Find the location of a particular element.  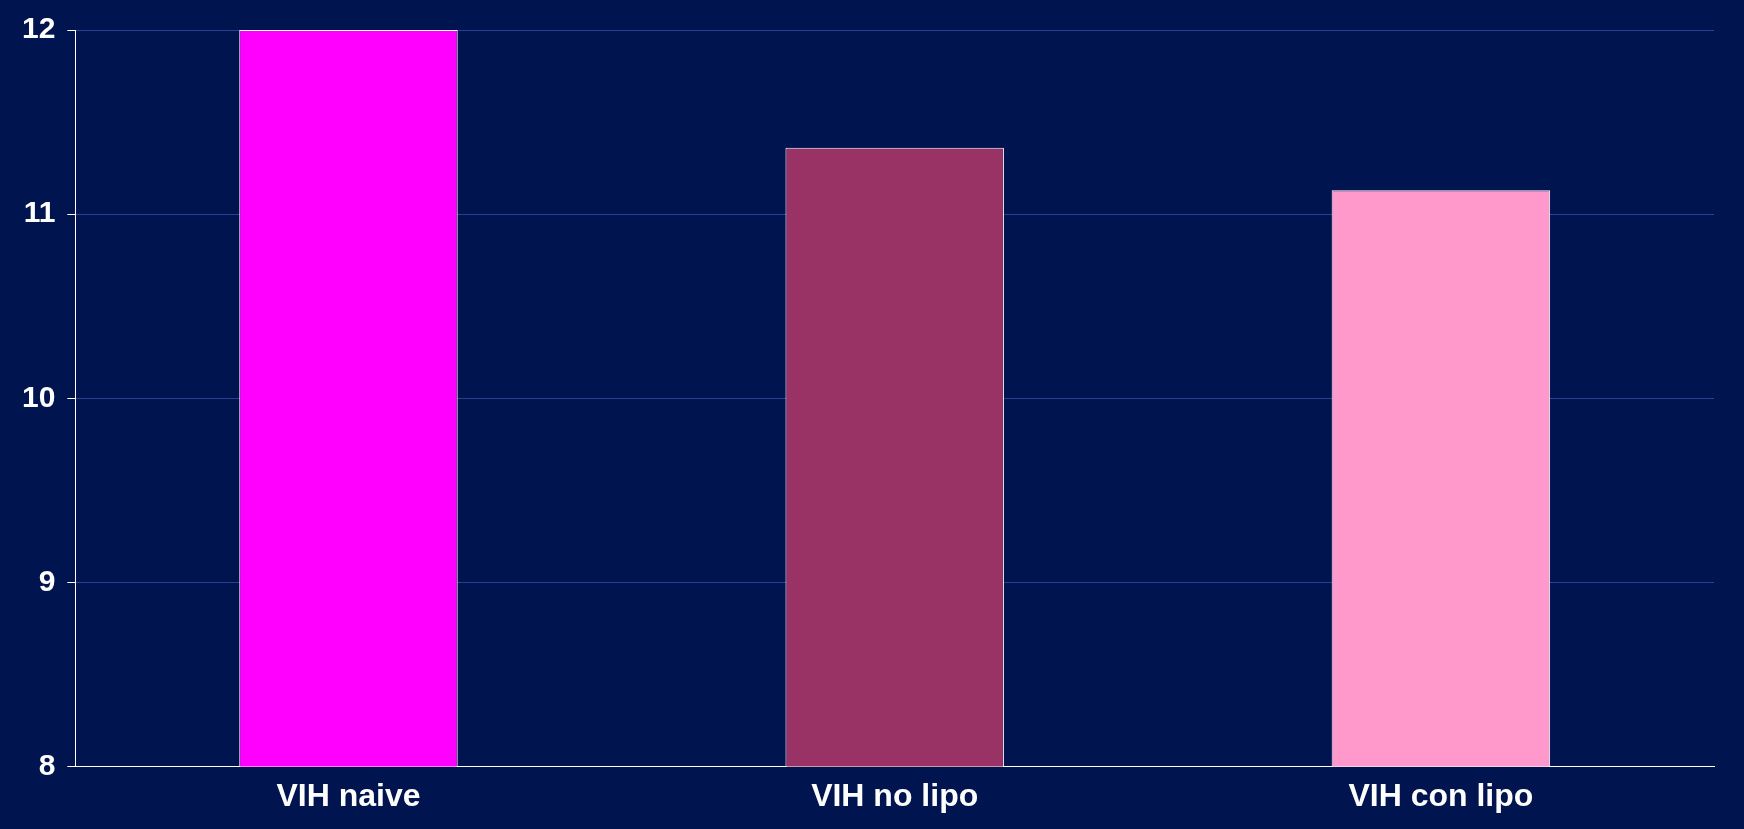

x-tick-label: VIH no lipo is located at coordinates (895, 794).